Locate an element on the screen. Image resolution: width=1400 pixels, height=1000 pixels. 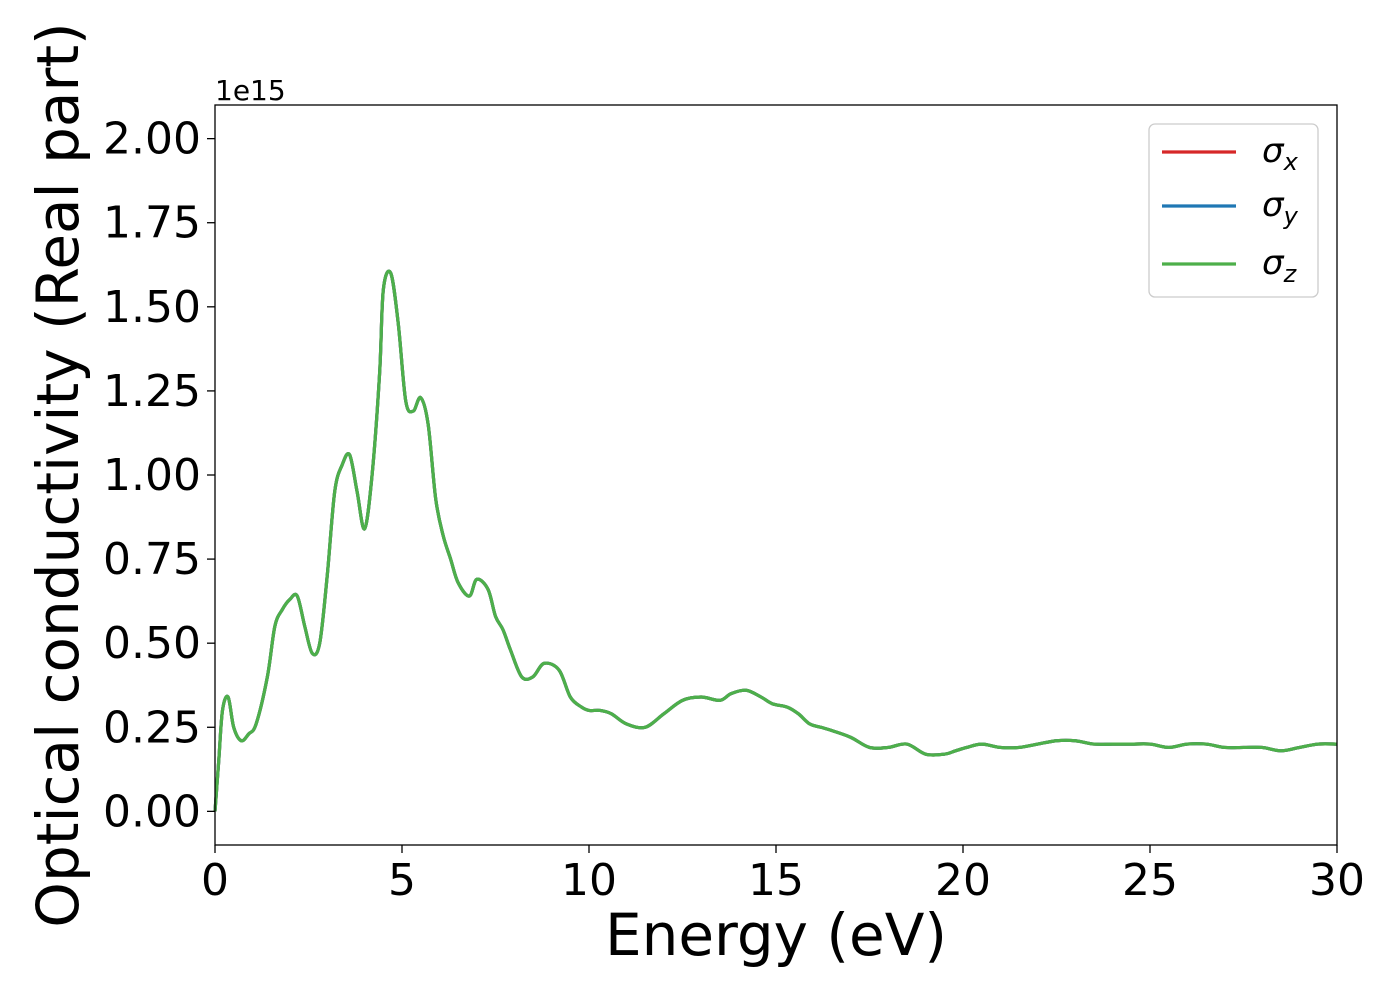
x-tick-label: 30 is located at coordinates (1337, 880).